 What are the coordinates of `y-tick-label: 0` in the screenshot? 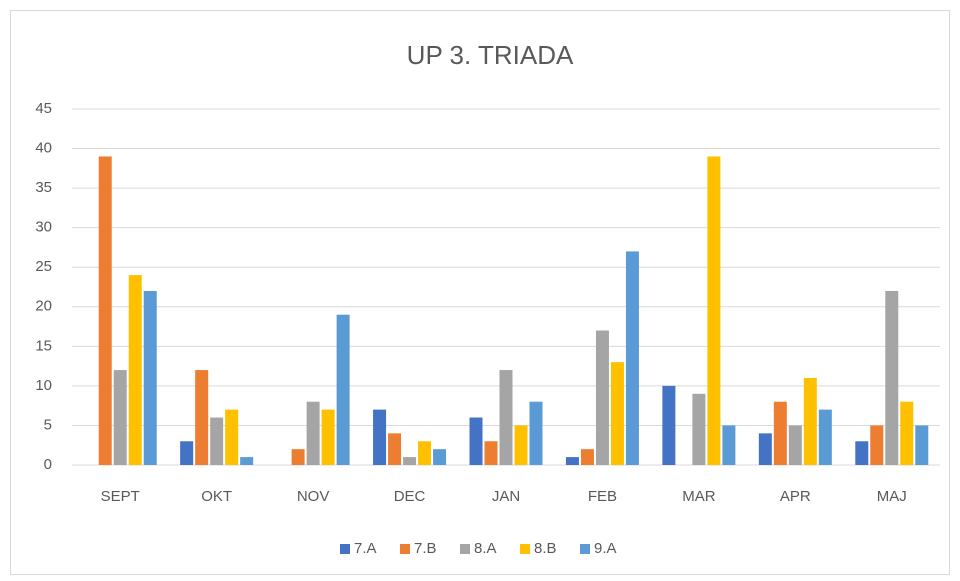 It's located at (48, 464).